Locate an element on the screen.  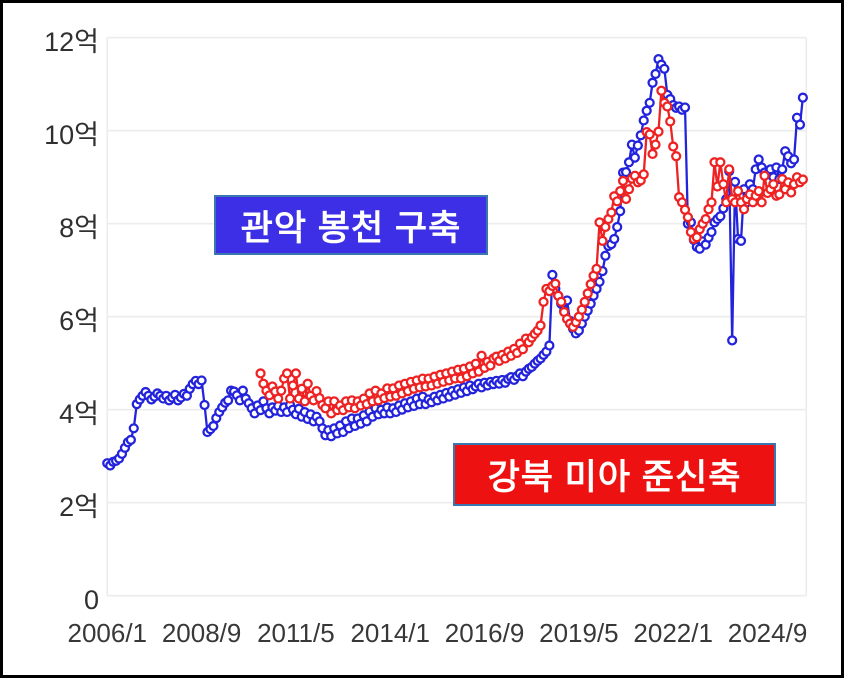
y-tick-label: 4억 is located at coordinates (79, 413).